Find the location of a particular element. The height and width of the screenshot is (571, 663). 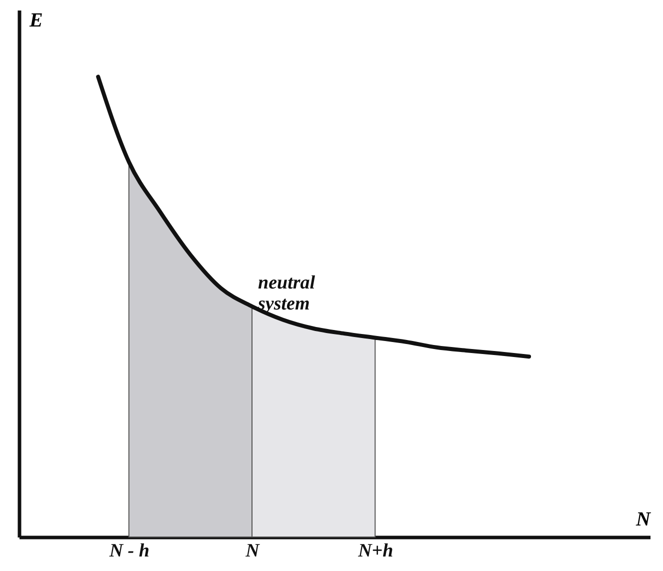

x-tick-label: N+h is located at coordinates (375, 551).